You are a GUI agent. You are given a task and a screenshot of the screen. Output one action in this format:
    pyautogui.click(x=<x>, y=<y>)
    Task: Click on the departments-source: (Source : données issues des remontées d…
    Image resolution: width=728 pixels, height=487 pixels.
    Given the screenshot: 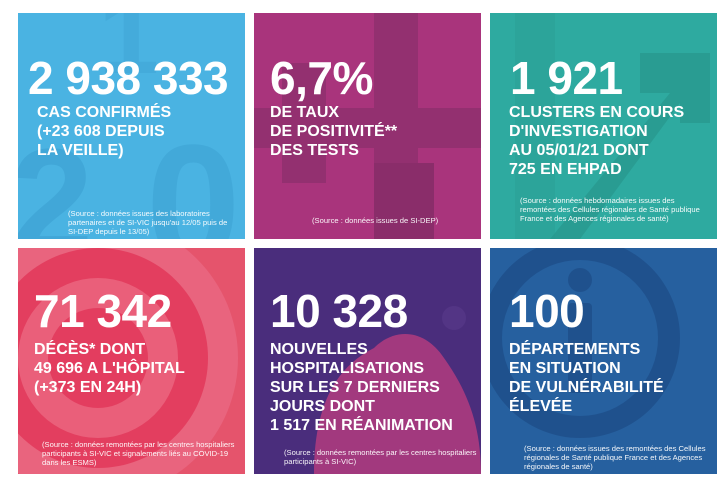 What is the action you would take?
    pyautogui.click(x=615, y=457)
    